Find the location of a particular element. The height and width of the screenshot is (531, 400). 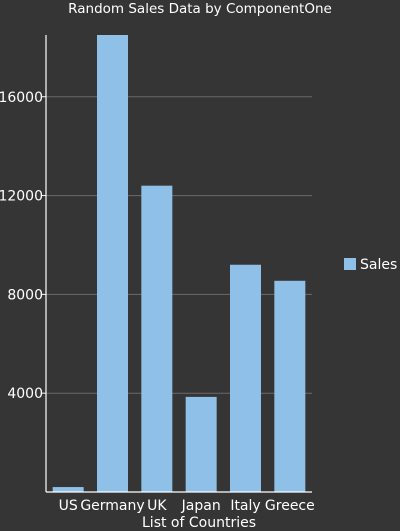

x-tick-label-uk: UK is located at coordinates (157, 506).